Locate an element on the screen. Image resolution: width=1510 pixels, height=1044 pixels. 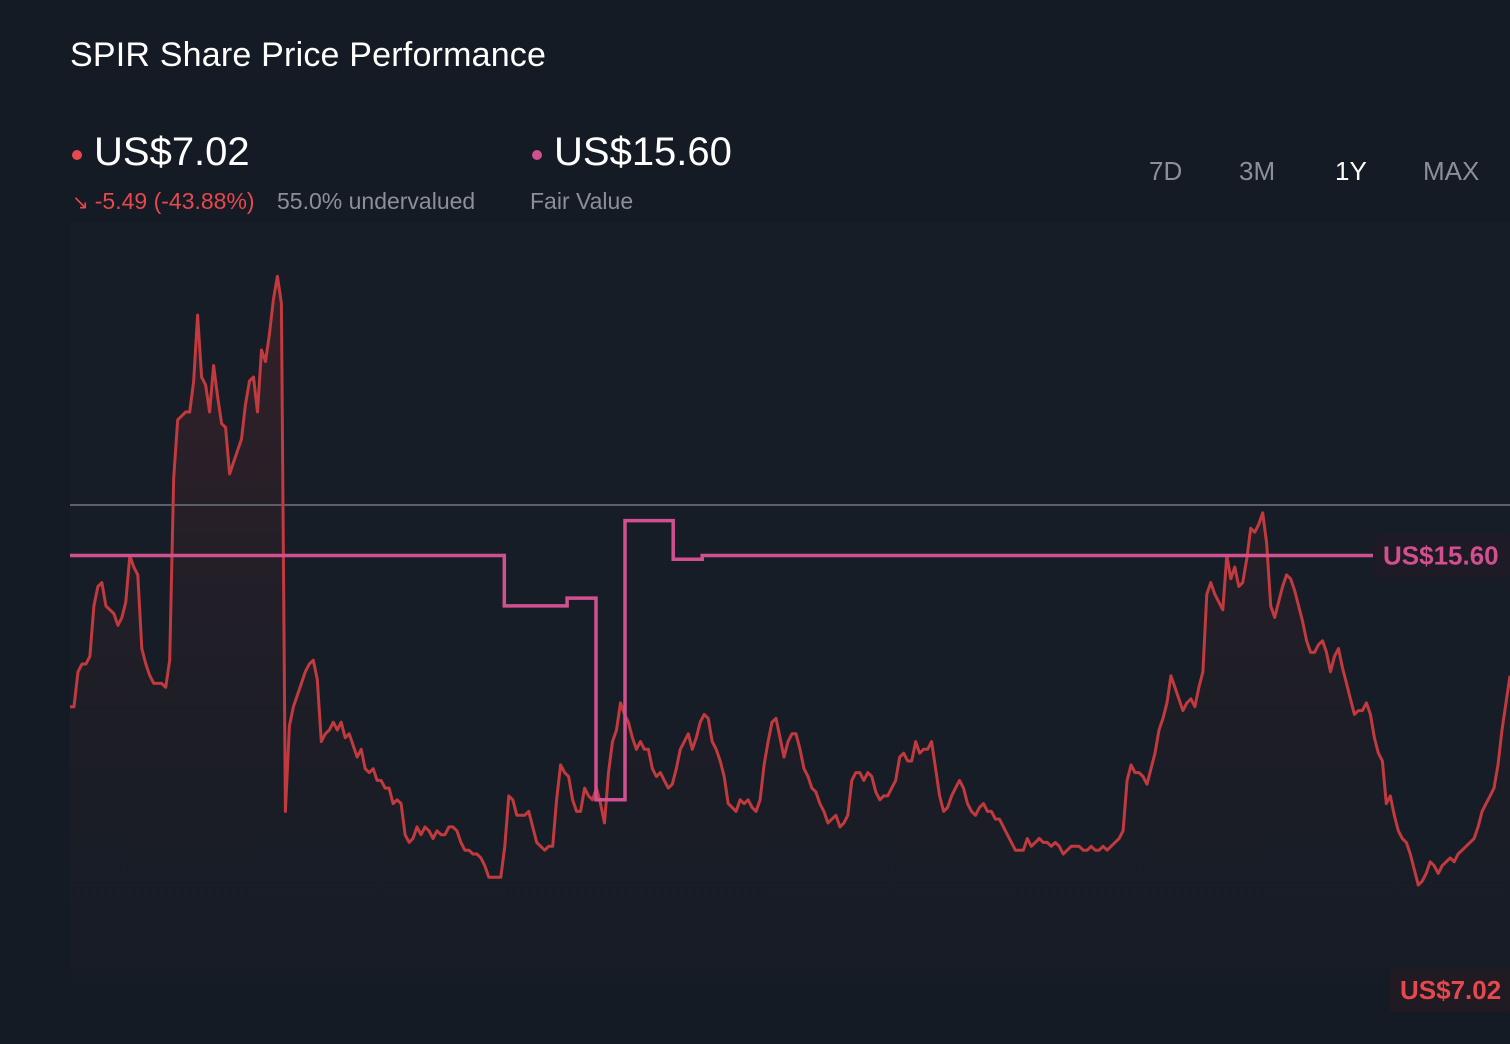
fair-value-end-label: US$15.60 is located at coordinates (1442, 555).